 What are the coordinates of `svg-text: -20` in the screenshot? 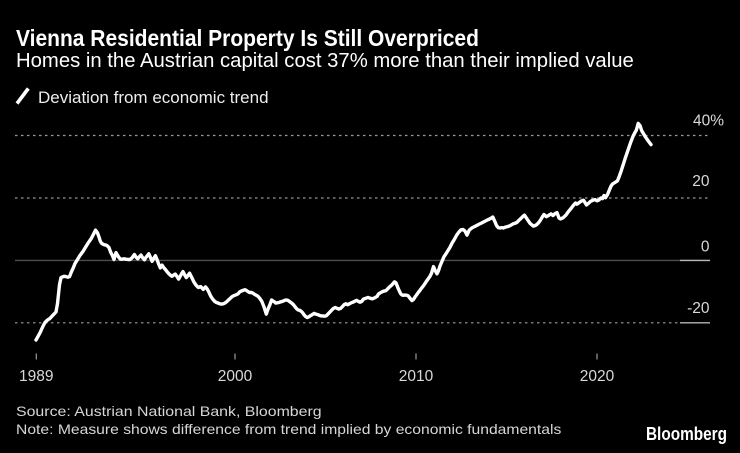 It's located at (698, 308).